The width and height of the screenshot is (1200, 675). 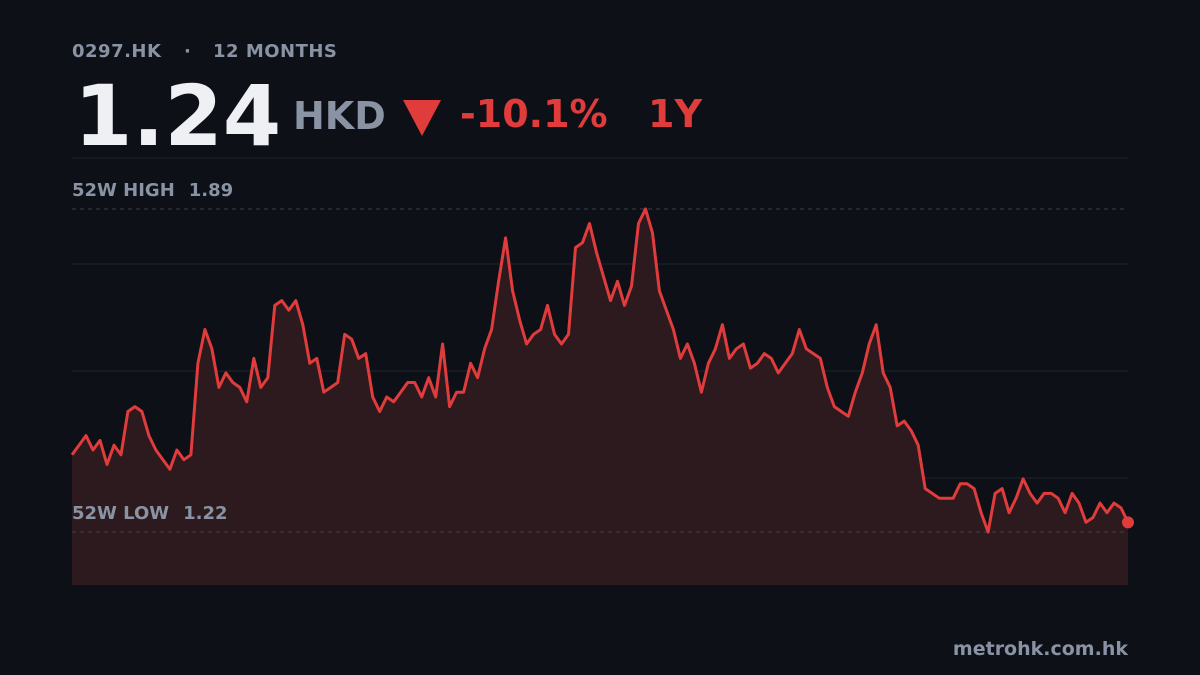 I want to click on high-label: 52W HIGH, so click(x=123, y=190).